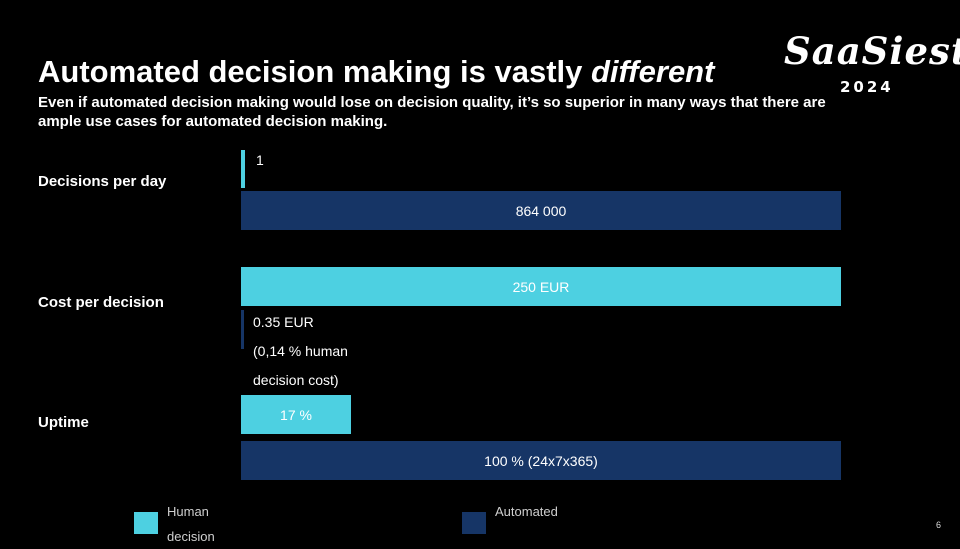 Image resolution: width=960 pixels, height=549 pixels. What do you see at coordinates (243, 169) in the screenshot?
I see `bar-human-decisions-per-day` at bounding box center [243, 169].